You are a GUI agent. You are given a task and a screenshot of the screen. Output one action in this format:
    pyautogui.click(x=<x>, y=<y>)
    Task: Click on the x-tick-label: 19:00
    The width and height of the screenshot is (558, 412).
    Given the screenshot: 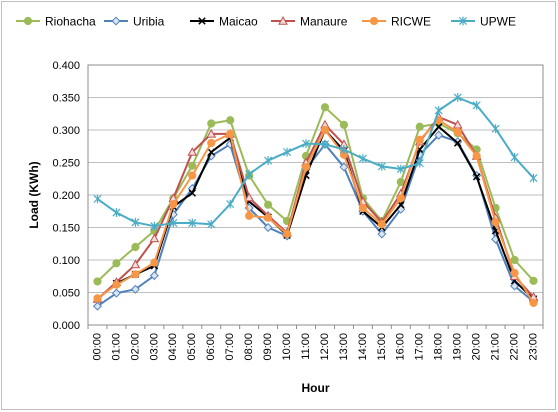 What is the action you would take?
    pyautogui.click(x=458, y=347)
    